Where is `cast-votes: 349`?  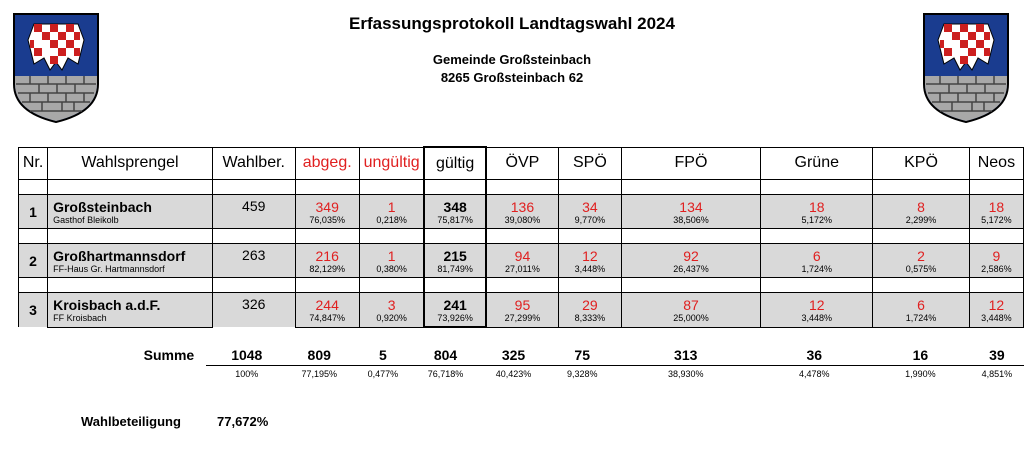
cast-votes: 349 is located at coordinates (327, 204).